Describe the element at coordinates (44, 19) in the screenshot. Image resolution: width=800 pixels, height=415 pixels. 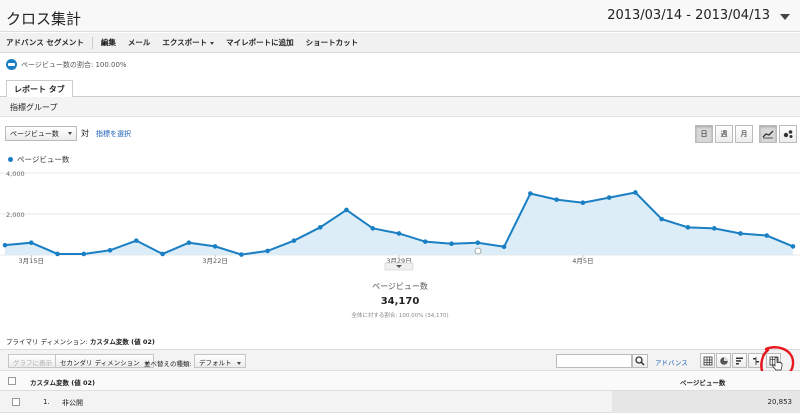
I see `page-title: クロス集計` at that location.